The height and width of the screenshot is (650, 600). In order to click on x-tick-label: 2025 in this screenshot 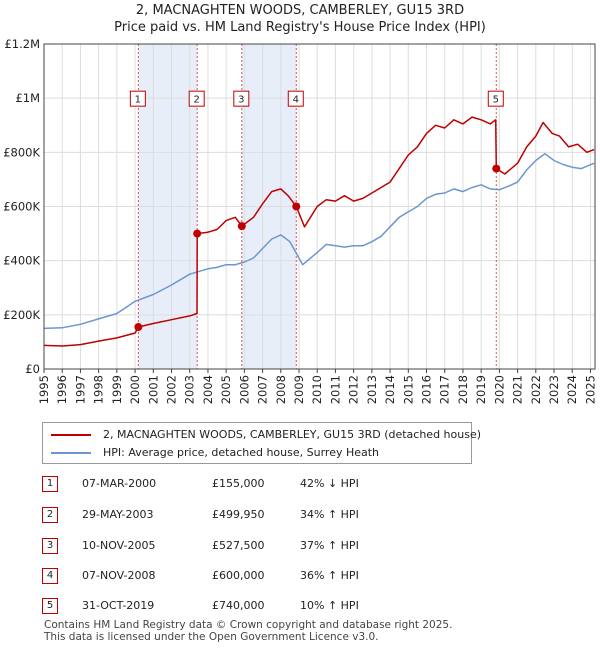, I will do `click(590, 389)`.